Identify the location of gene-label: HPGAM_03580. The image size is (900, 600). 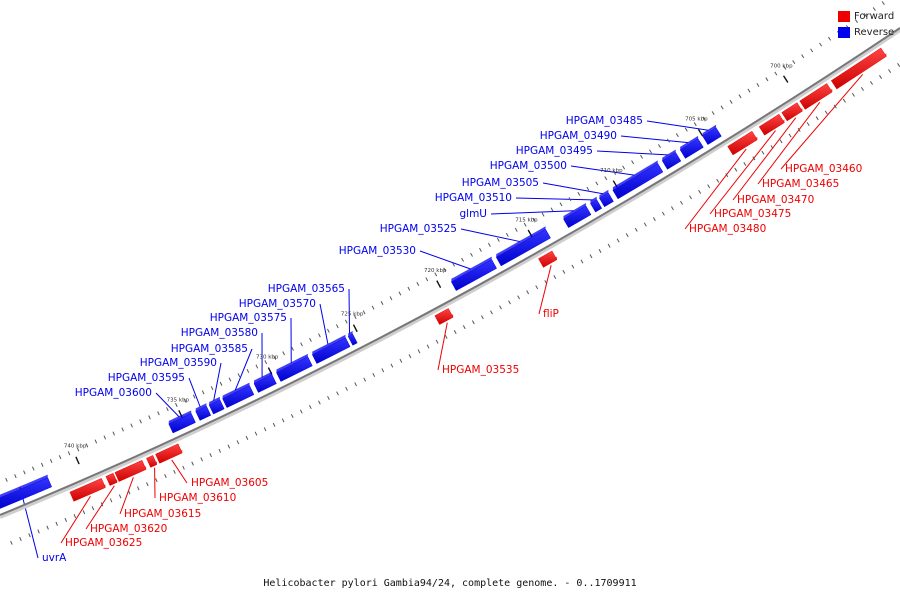
(219, 333).